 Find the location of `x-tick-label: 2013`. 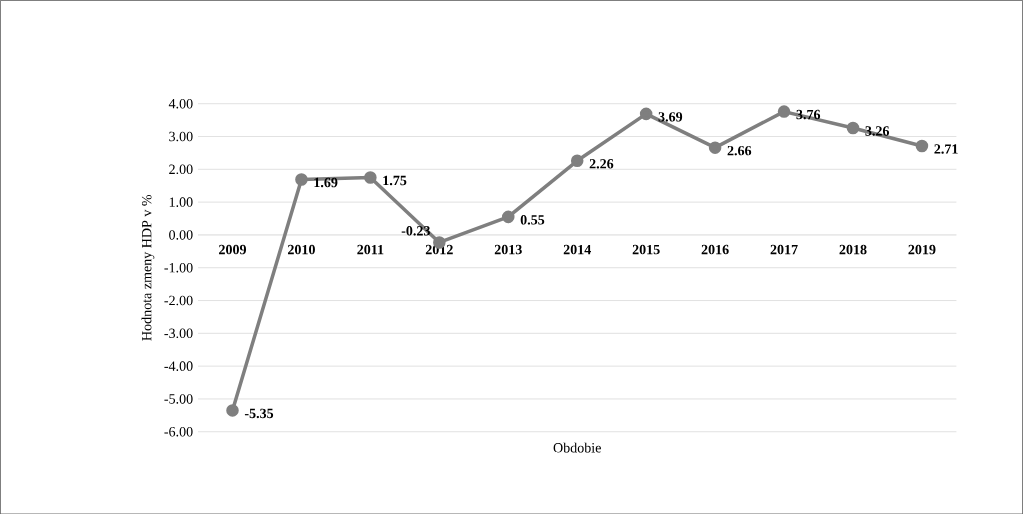

x-tick-label: 2013 is located at coordinates (508, 249).